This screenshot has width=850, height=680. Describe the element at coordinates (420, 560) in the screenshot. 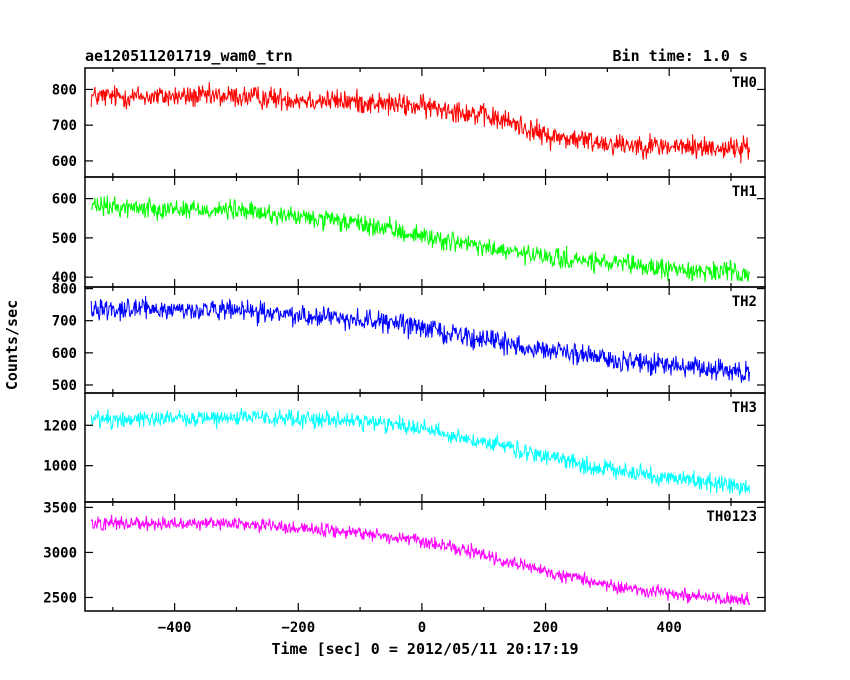

I see `series-th0123` at that location.